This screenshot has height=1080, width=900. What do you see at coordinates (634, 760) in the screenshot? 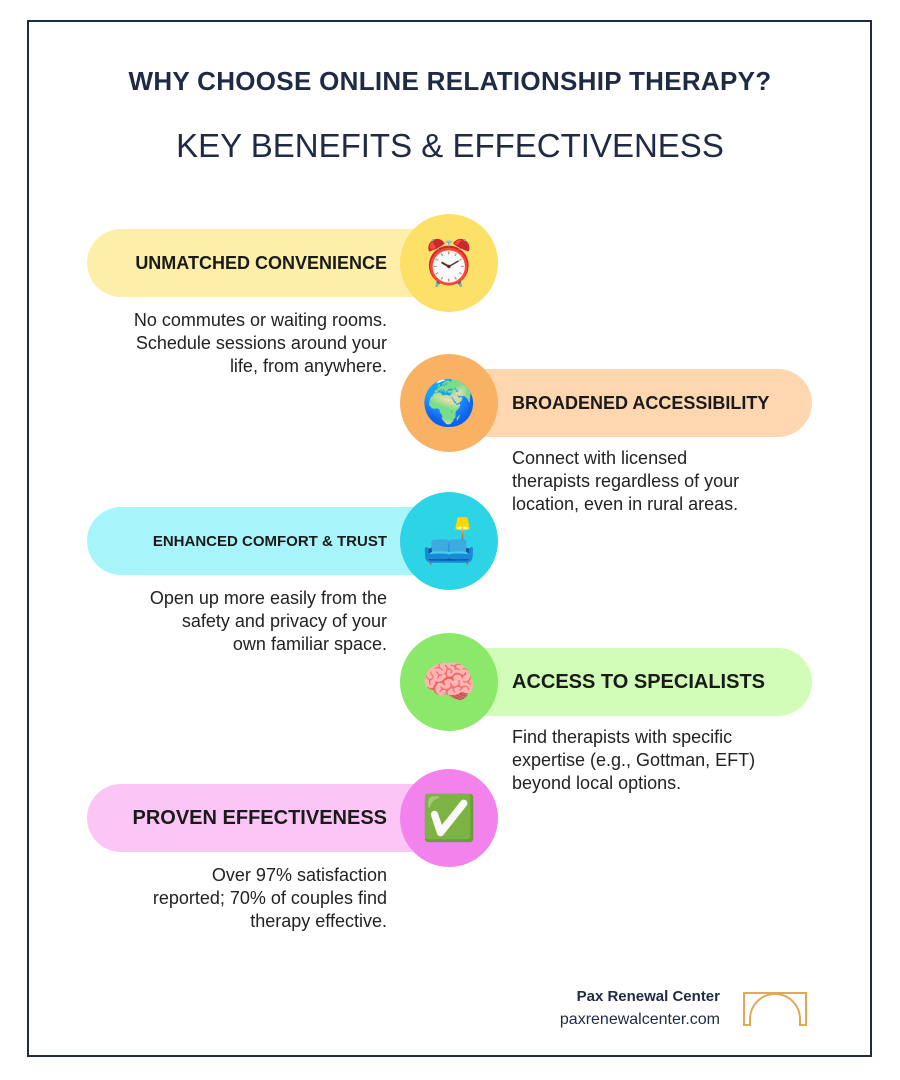
I see `description-line: expertise (e.g., Gottman, EFT)` at bounding box center [634, 760].